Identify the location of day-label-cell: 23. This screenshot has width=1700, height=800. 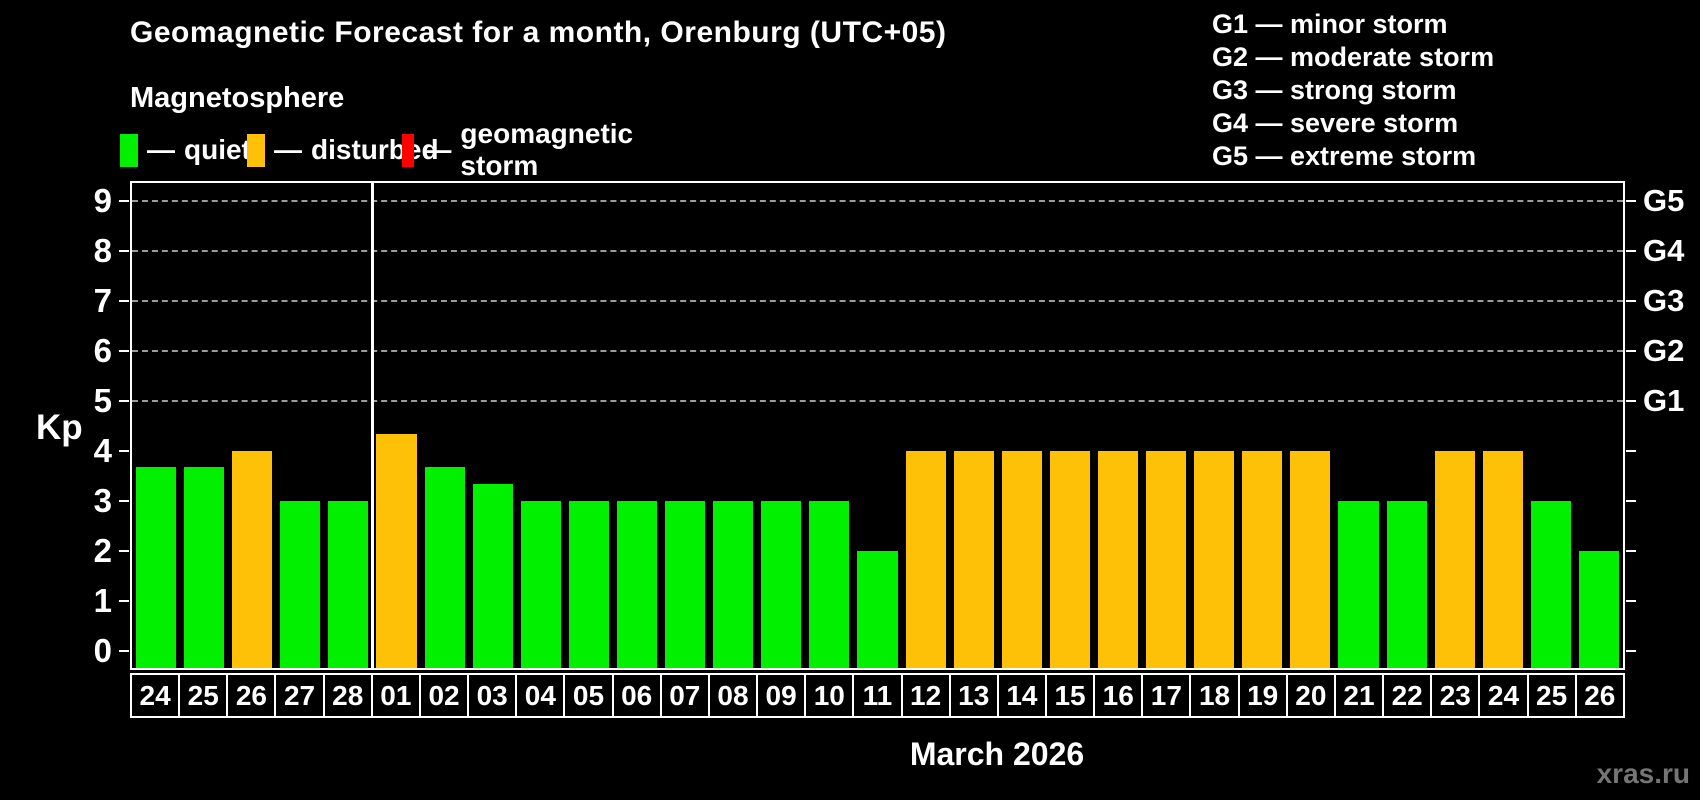
(1454, 695).